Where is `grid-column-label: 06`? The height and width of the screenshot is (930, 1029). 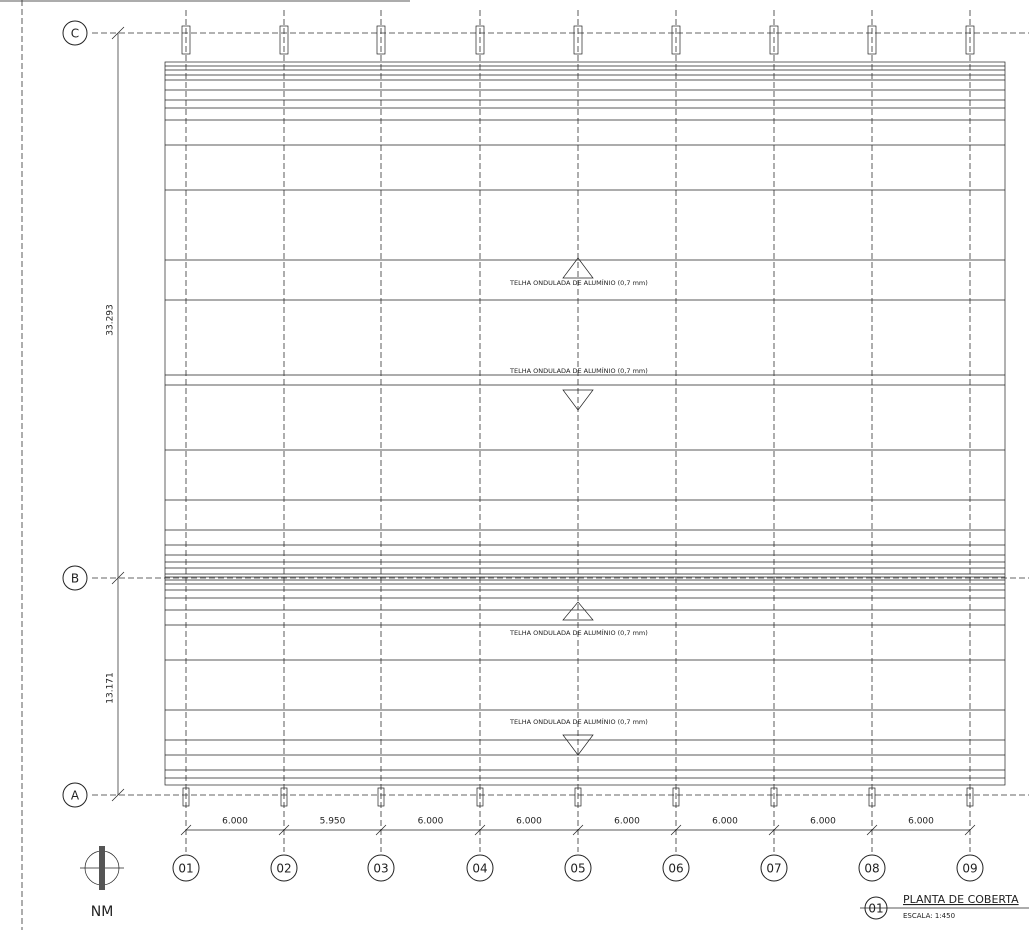 grid-column-label: 06 is located at coordinates (675, 869).